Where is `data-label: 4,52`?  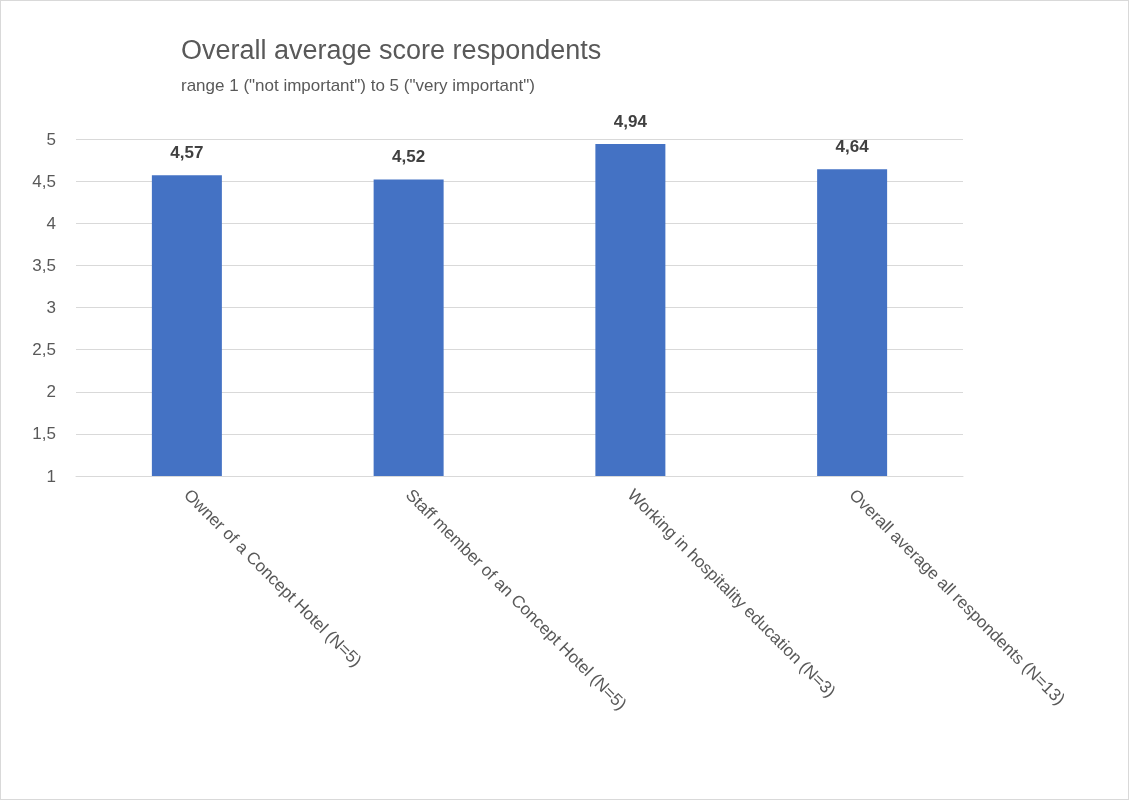 data-label: 4,52 is located at coordinates (409, 157).